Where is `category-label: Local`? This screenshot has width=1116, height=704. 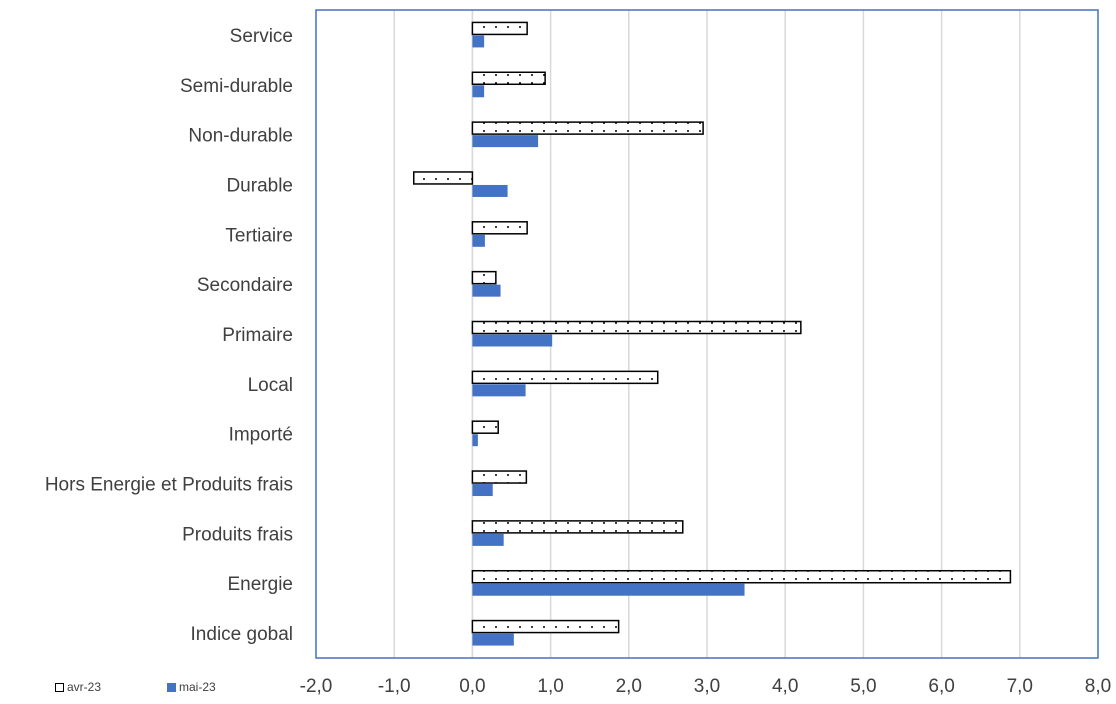 category-label: Local is located at coordinates (270, 385).